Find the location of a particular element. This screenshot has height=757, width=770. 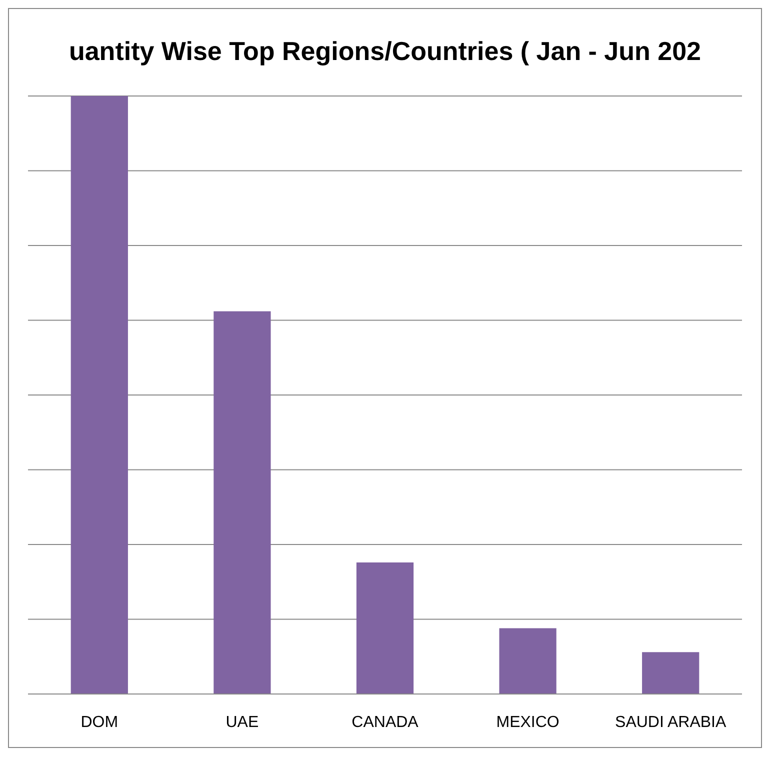

x-tick-label: SAUDI ARABIA is located at coordinates (670, 722).